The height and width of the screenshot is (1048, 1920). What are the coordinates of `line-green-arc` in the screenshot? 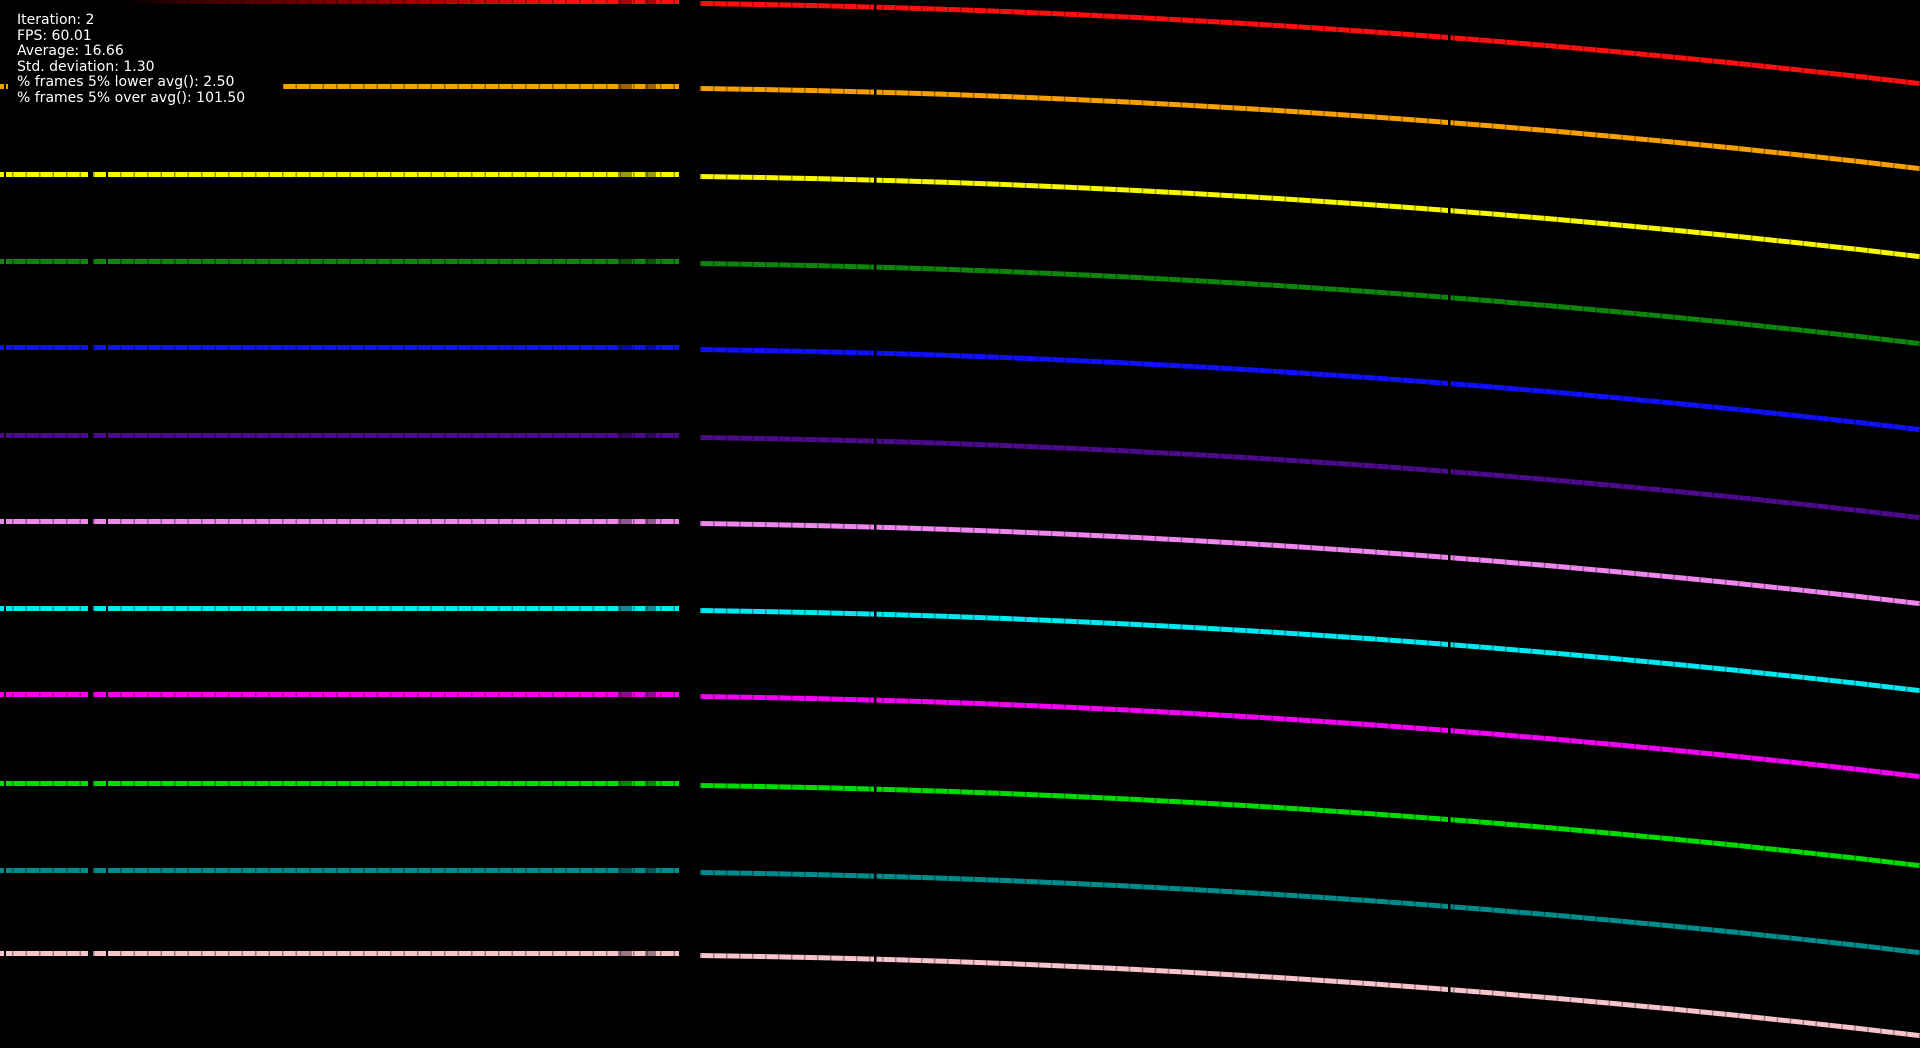 It's located at (1309, 304).